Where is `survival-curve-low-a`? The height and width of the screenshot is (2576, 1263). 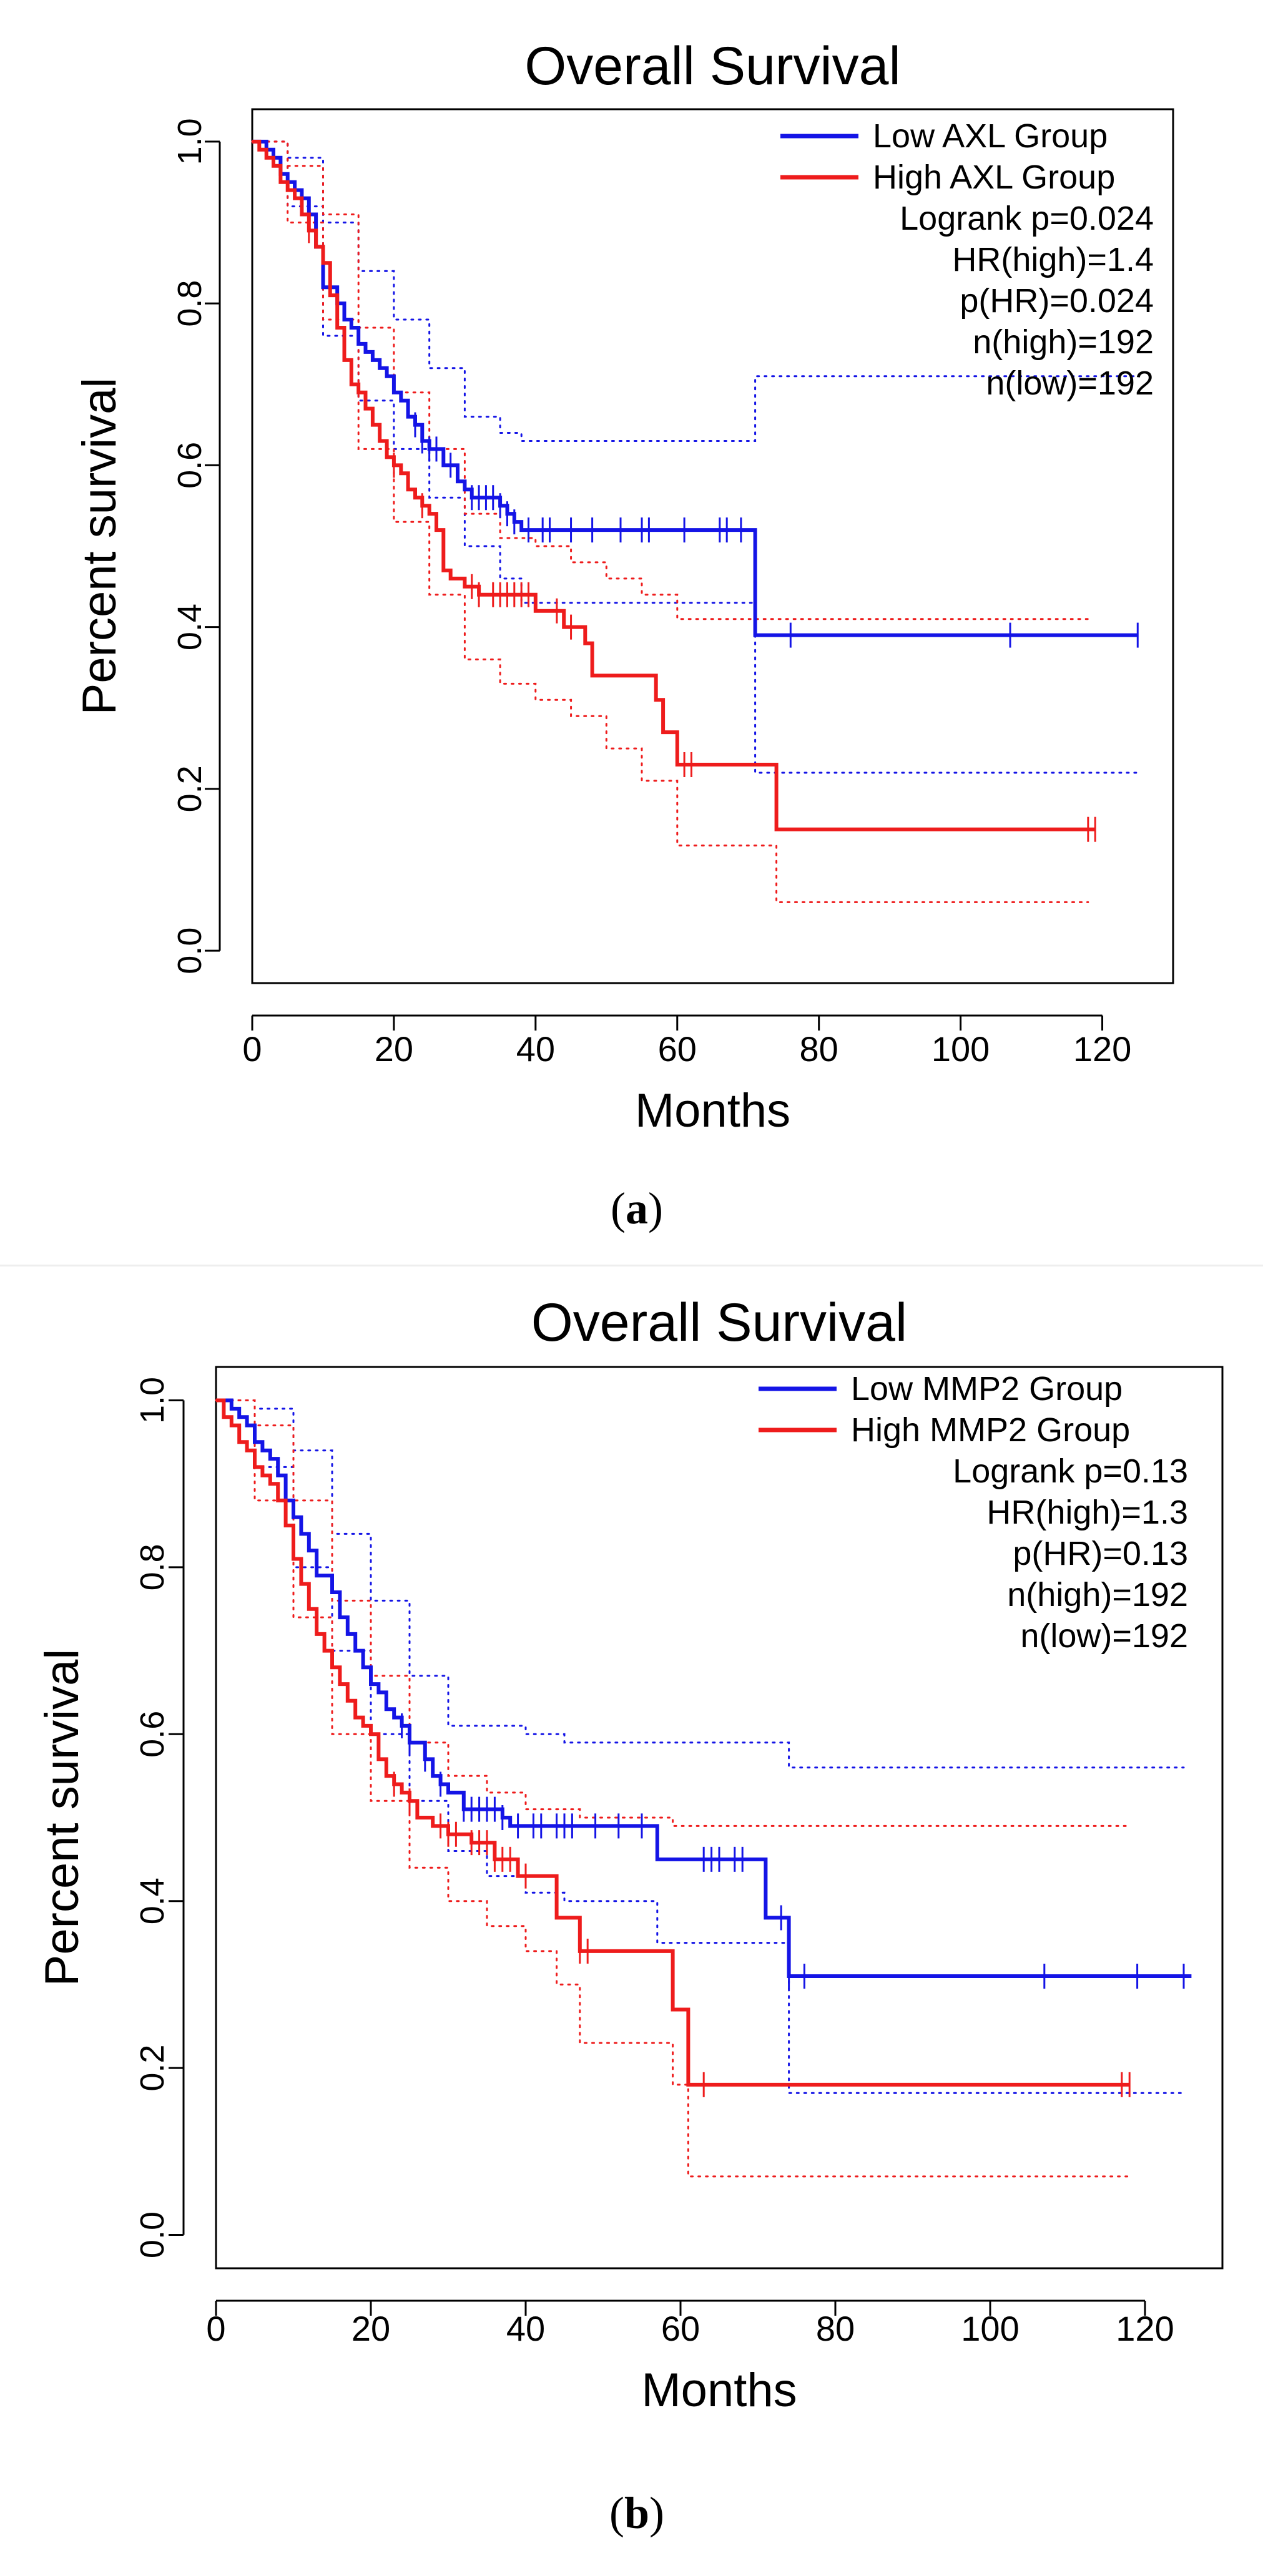
survival-curve-low-a is located at coordinates (695, 388).